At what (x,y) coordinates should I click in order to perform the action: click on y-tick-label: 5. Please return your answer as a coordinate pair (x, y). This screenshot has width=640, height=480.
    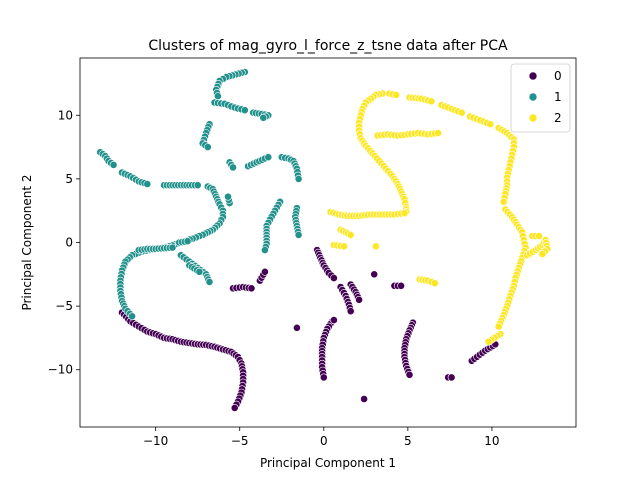
    Looking at the image, I should click on (69, 179).